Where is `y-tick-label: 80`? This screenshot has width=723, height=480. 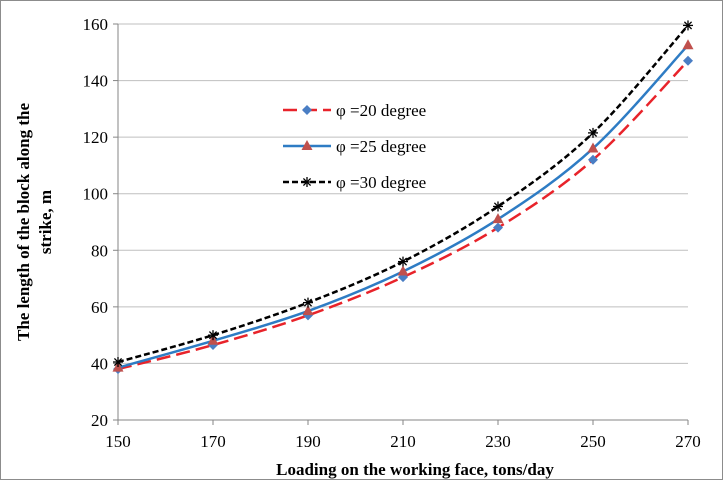
y-tick-label: 80 is located at coordinates (99, 250).